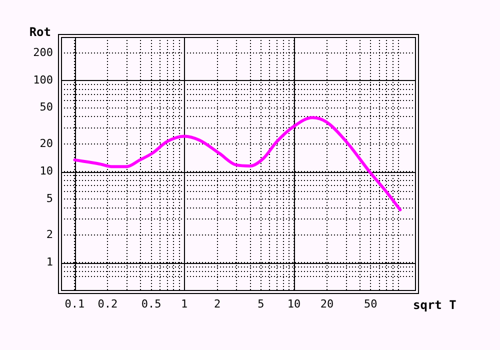 This screenshot has width=500, height=350. I want to click on x-tick-label: 50, so click(371, 303).